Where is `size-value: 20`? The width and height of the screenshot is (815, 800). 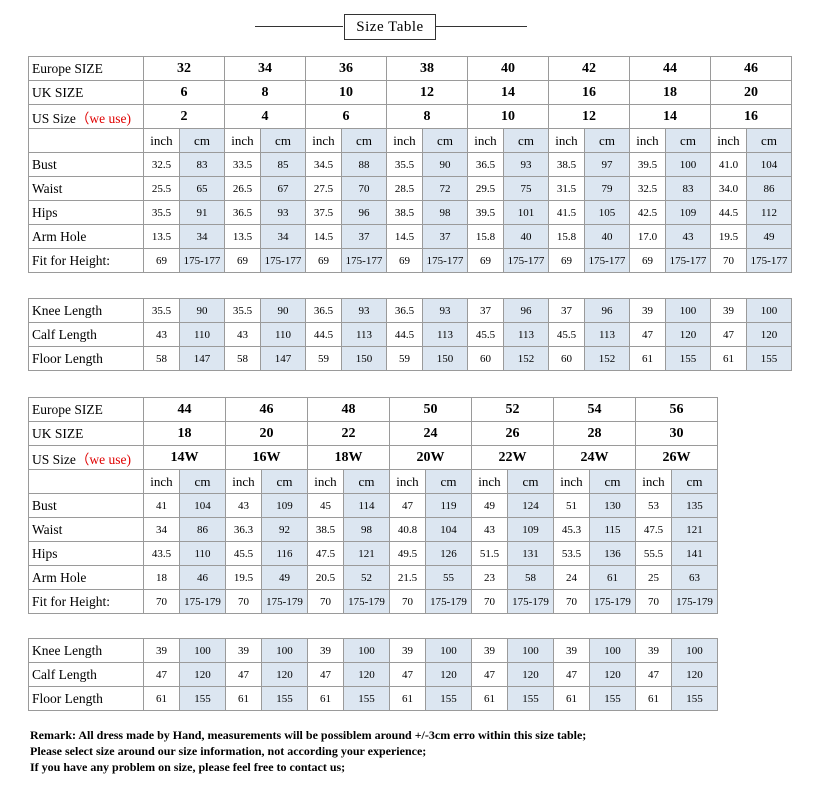
size-value: 20 is located at coordinates (266, 433).